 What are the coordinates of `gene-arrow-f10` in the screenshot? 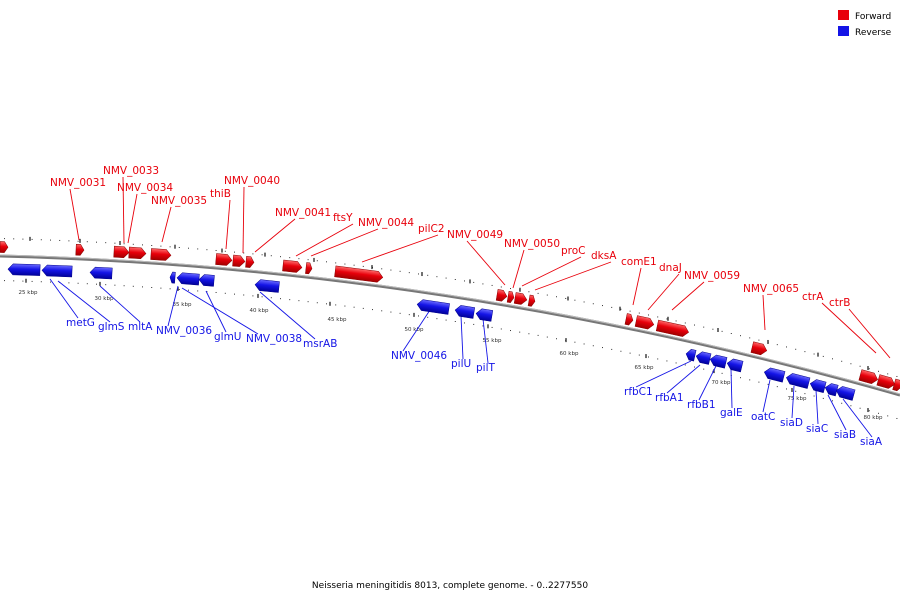 It's located at (359, 274).